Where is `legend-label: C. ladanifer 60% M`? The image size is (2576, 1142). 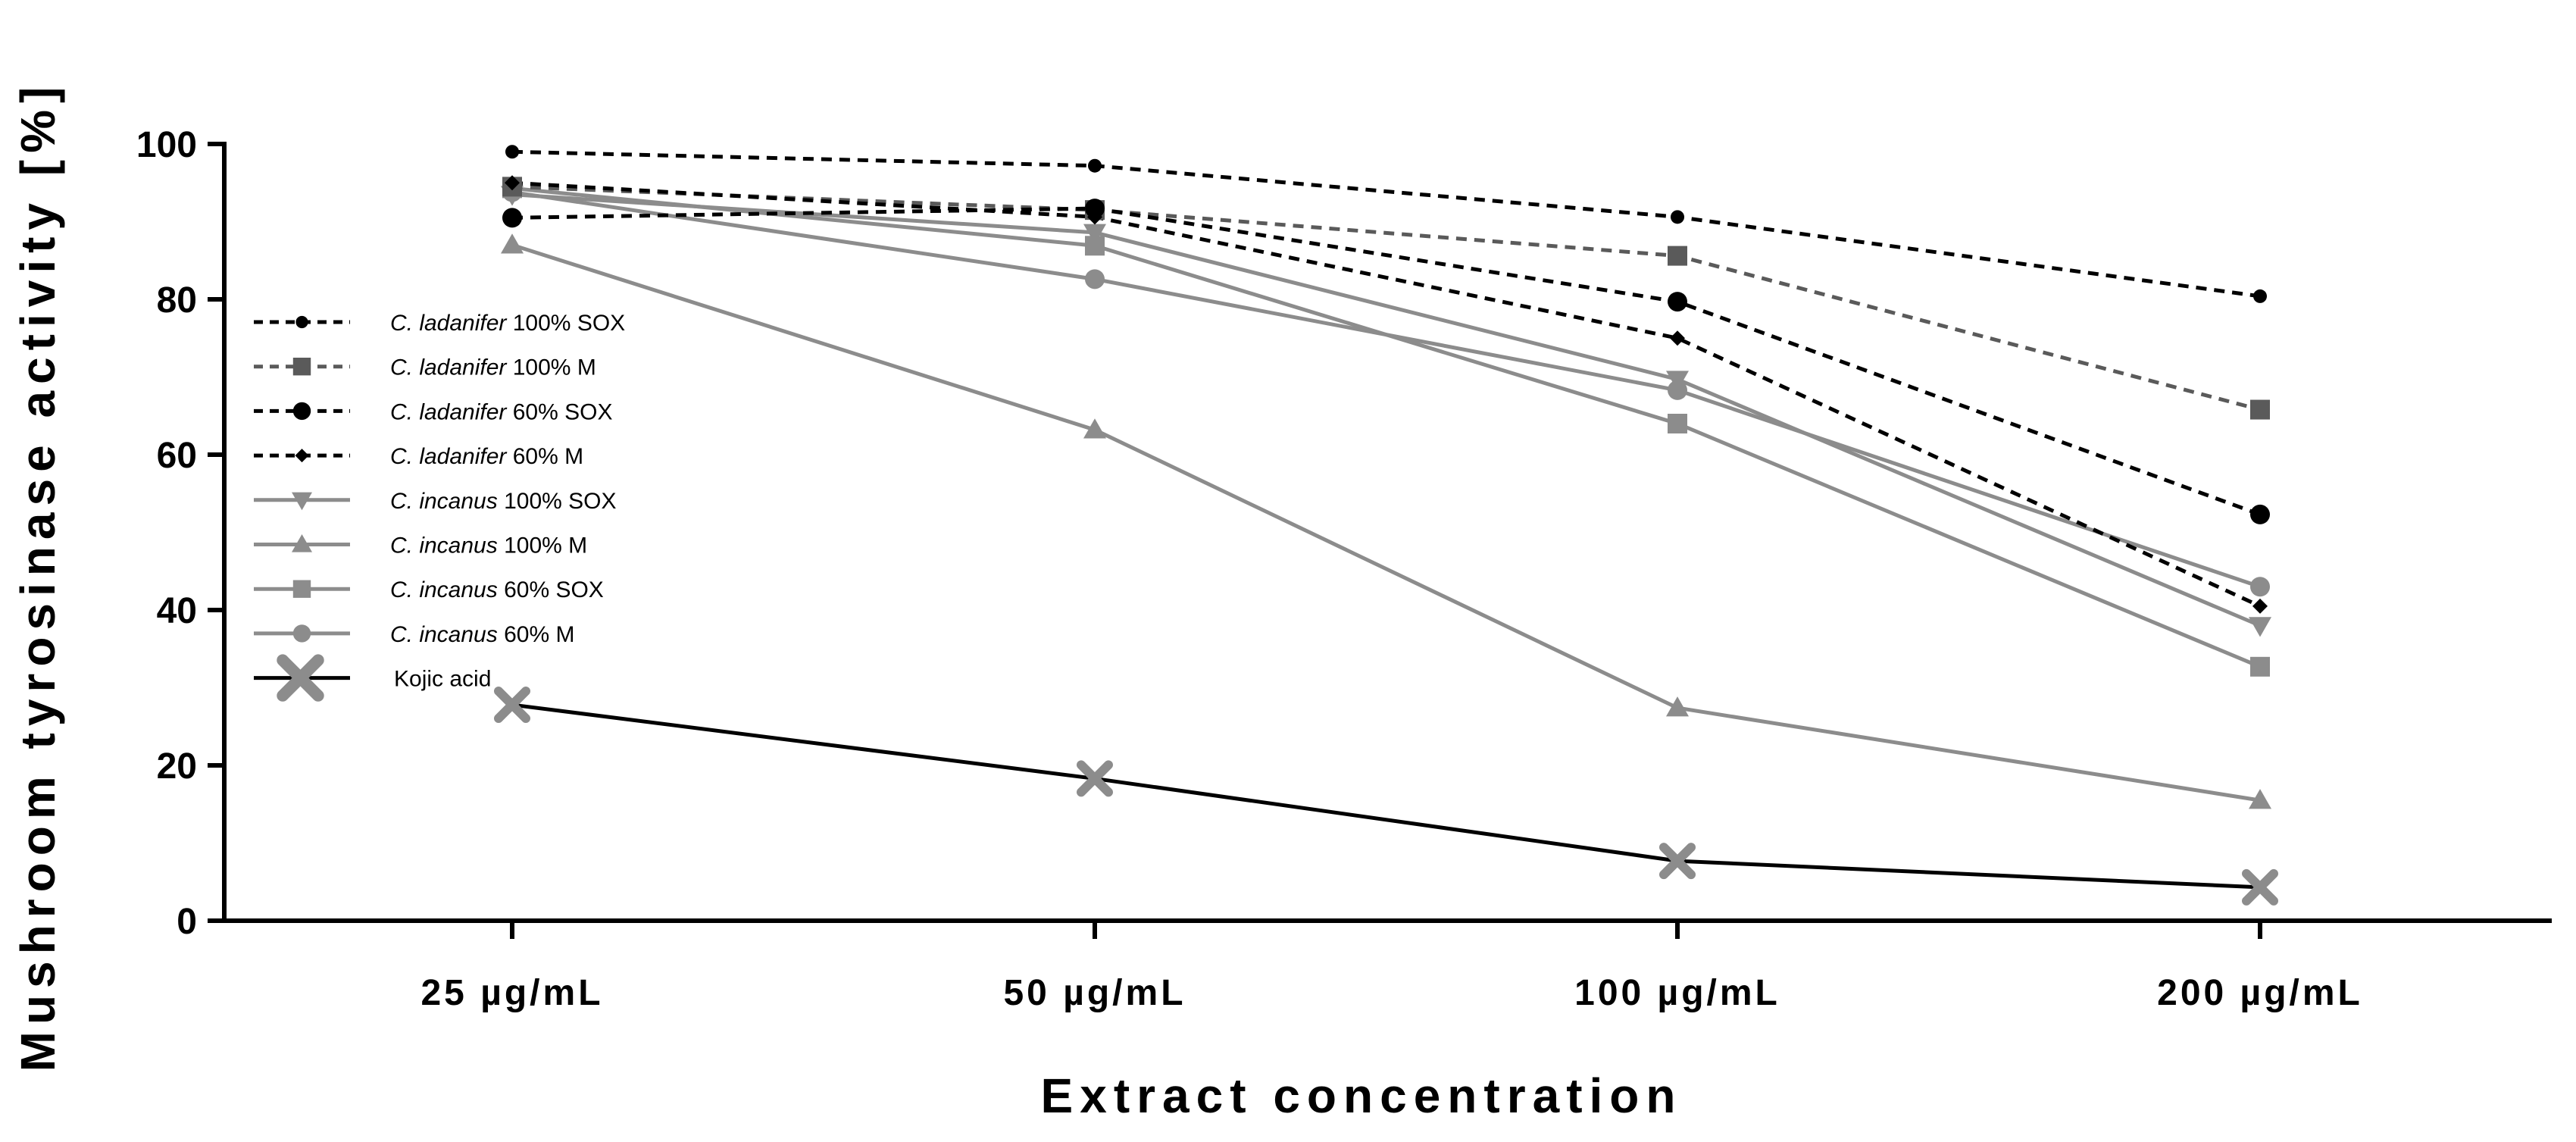 legend-label: C. ladanifer 60% M is located at coordinates (486, 456).